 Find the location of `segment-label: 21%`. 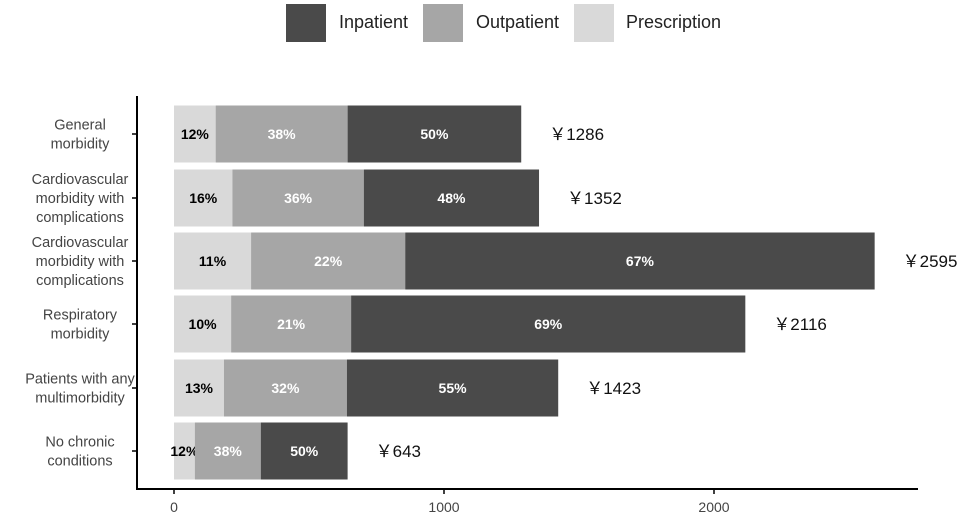

segment-label: 21% is located at coordinates (291, 324).